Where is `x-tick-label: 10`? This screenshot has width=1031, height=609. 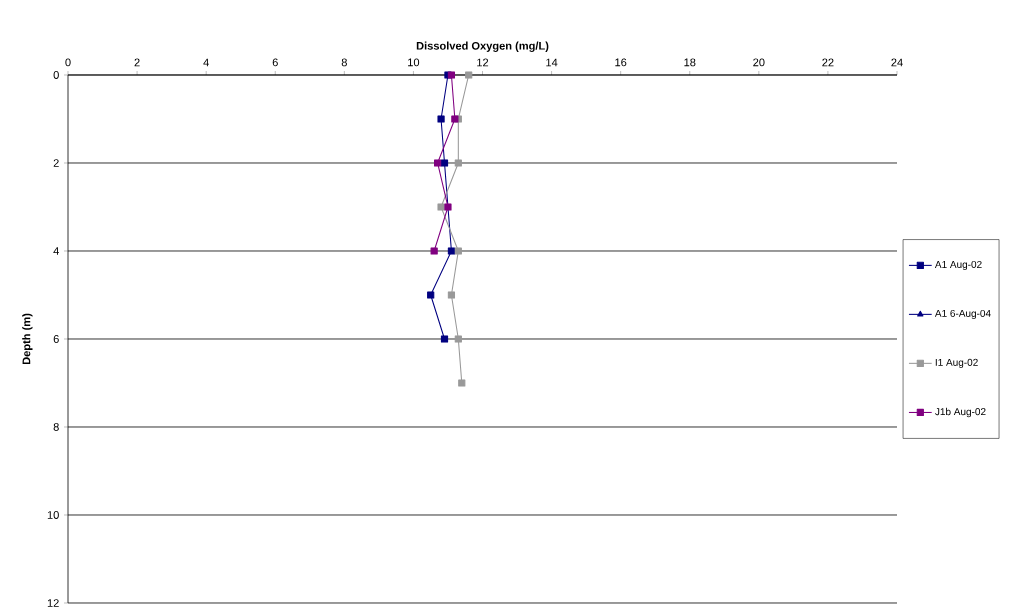 x-tick-label: 10 is located at coordinates (414, 62).